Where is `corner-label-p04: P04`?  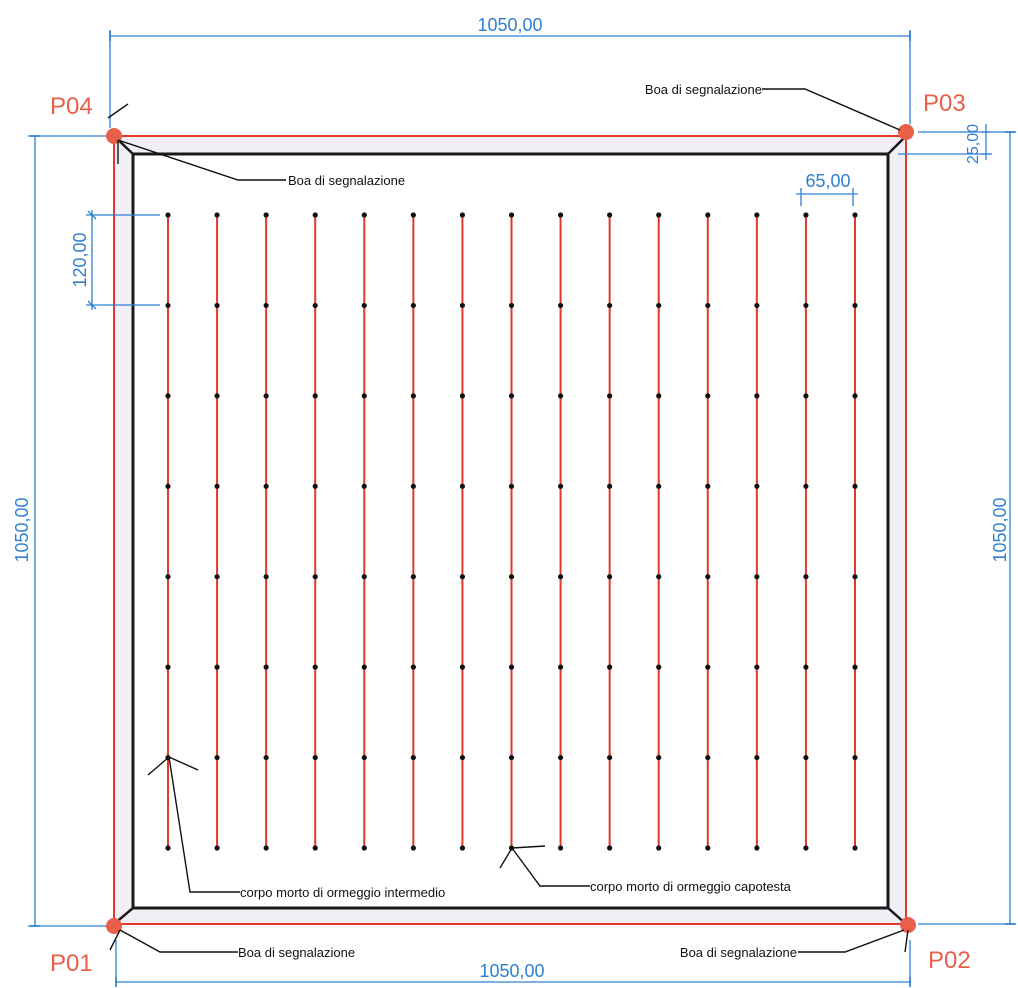
corner-label-p04: P04 is located at coordinates (71, 106).